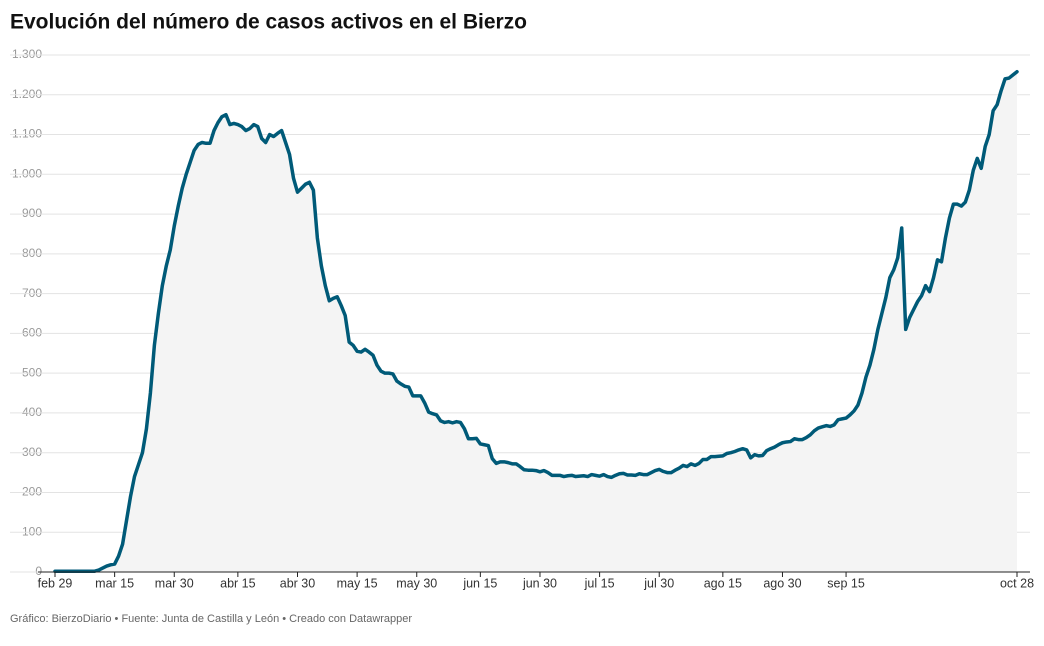 This screenshot has height=646, width=1044. I want to click on y-tick-label: 0, so click(38, 571).